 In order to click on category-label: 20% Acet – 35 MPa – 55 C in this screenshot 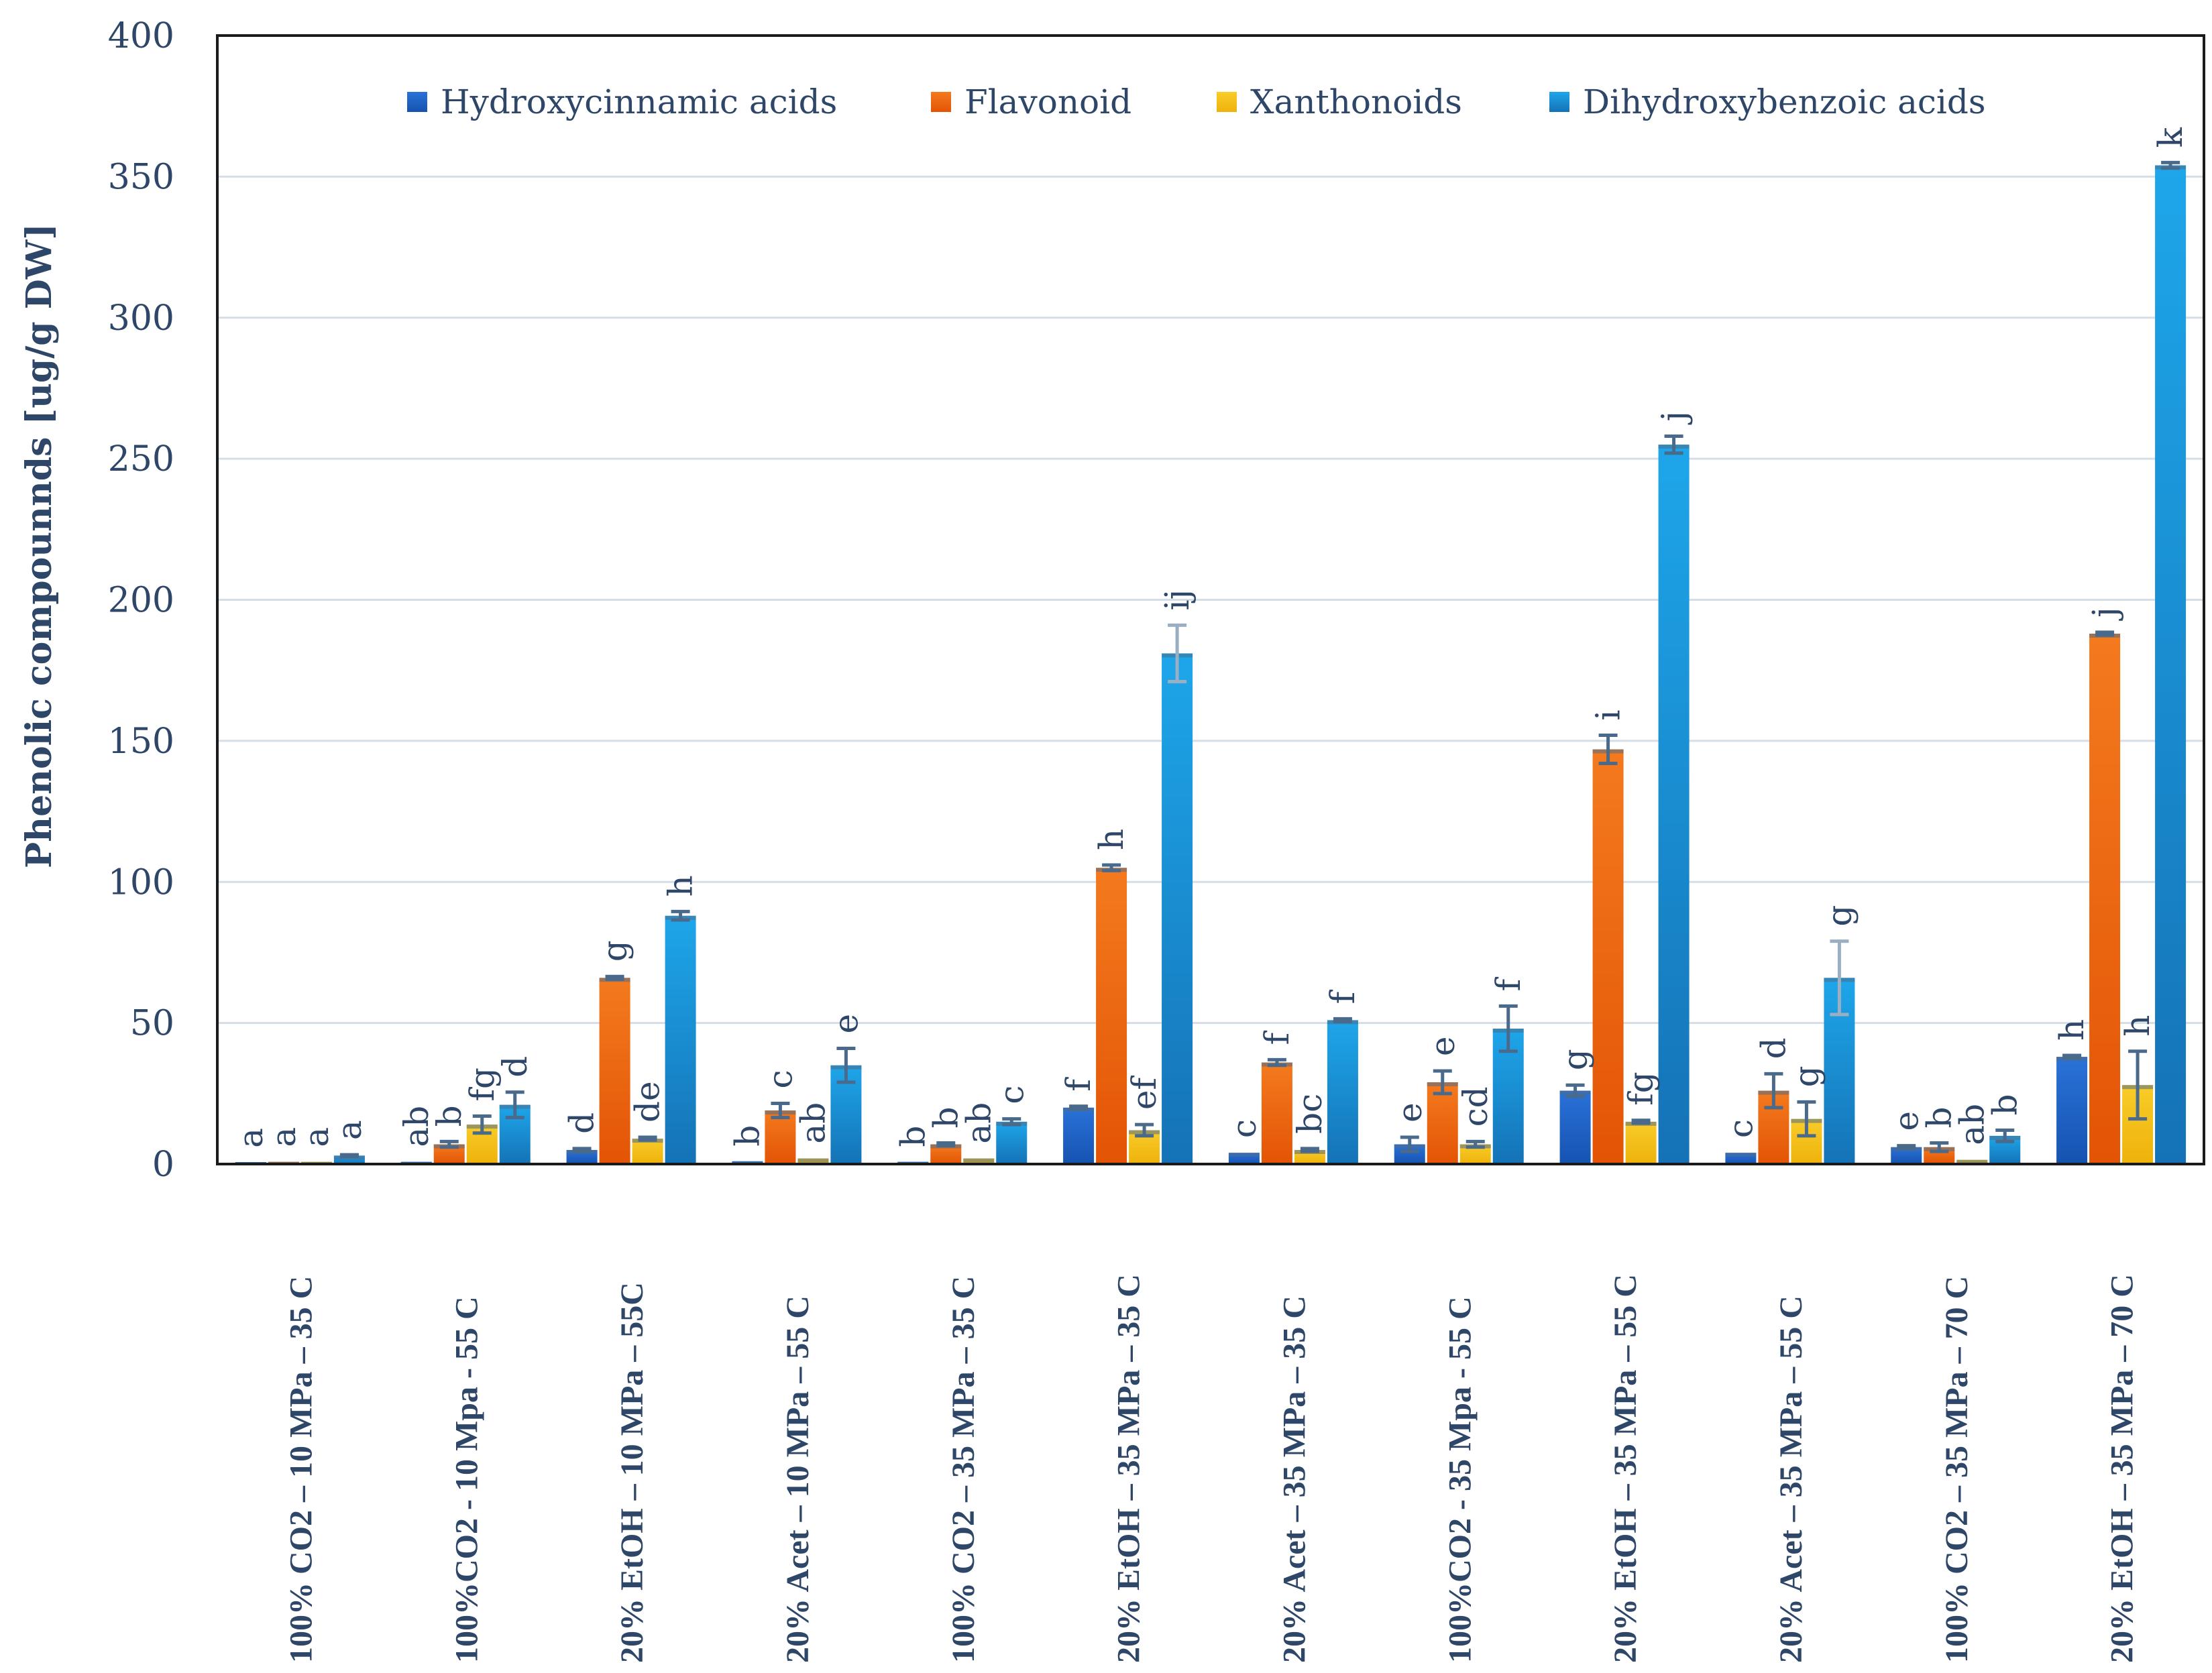, I will do `click(1791, 1479)`.